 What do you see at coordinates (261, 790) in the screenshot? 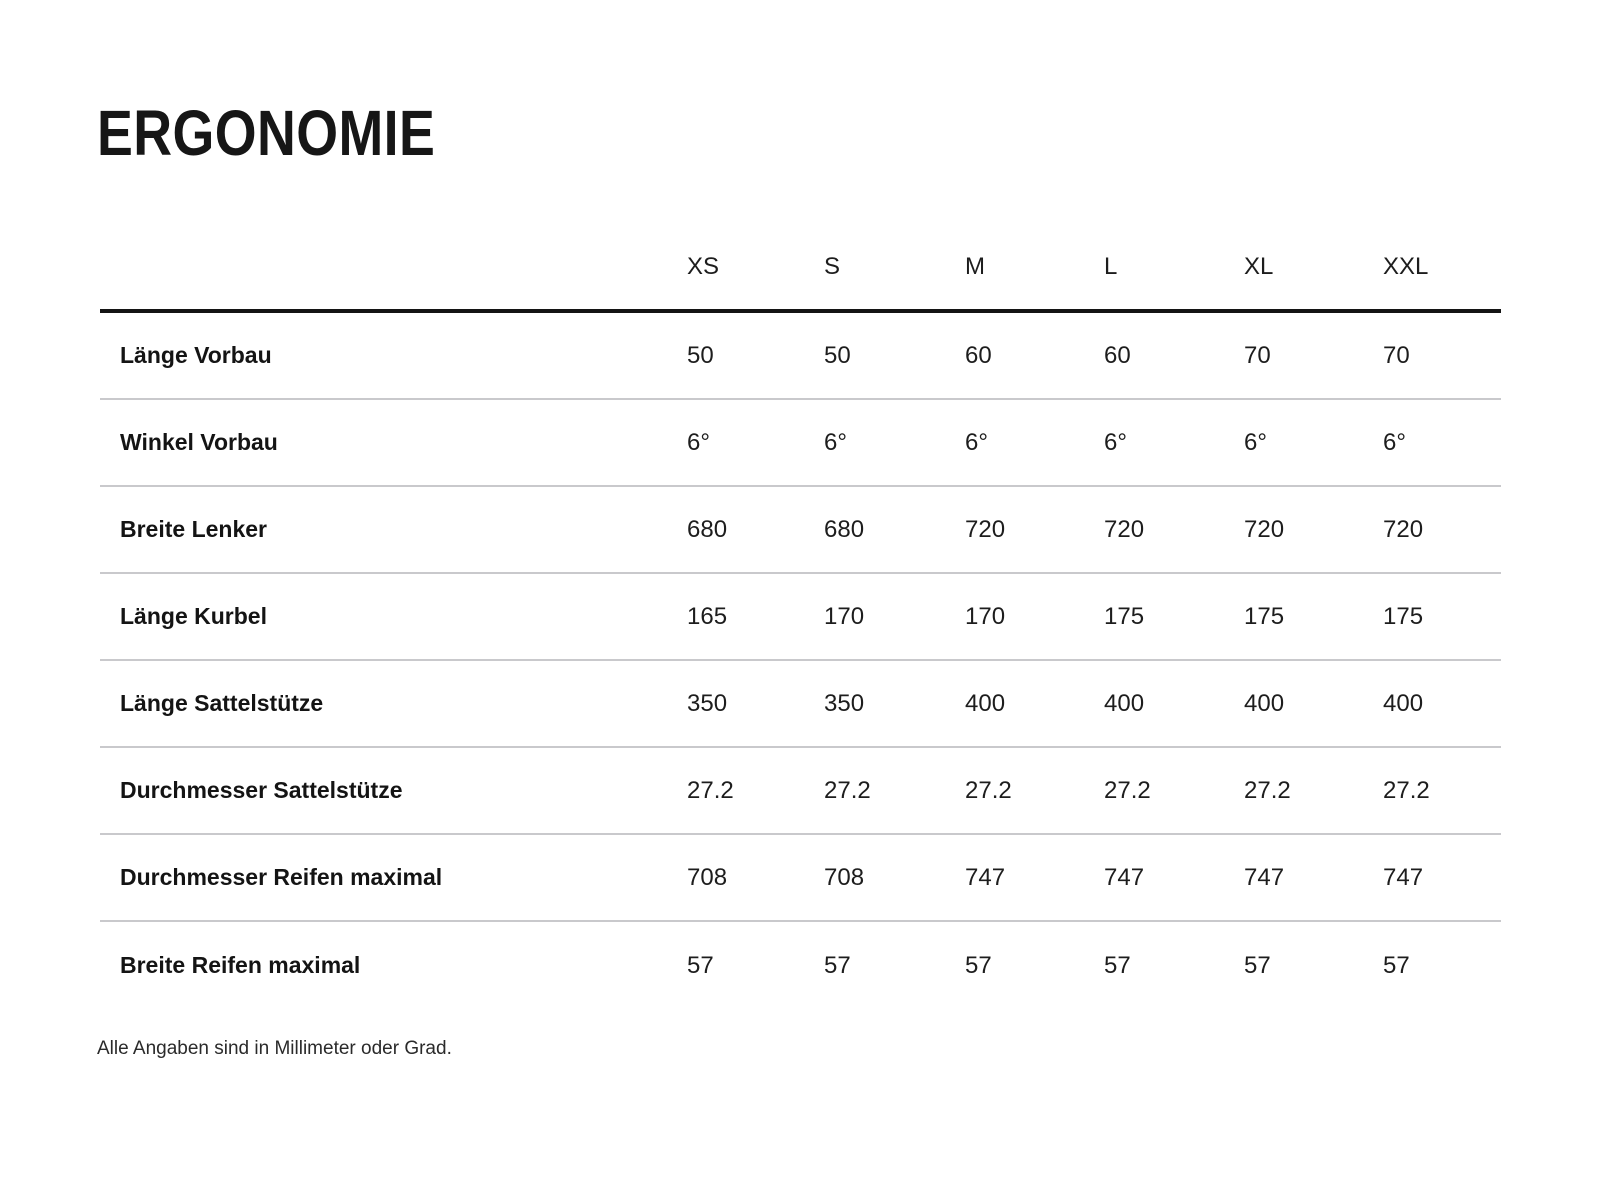
I see `row-label: Durchmesser Sattelstütze` at bounding box center [261, 790].